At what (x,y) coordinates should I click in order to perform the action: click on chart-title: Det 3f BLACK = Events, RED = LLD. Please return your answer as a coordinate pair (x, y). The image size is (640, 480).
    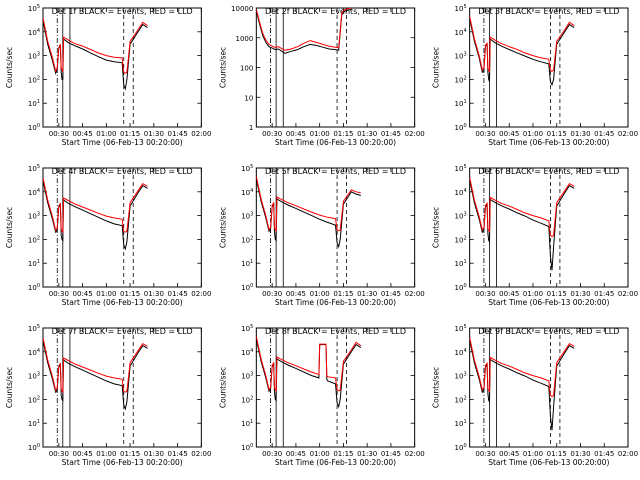
    Looking at the image, I should click on (548, 11).